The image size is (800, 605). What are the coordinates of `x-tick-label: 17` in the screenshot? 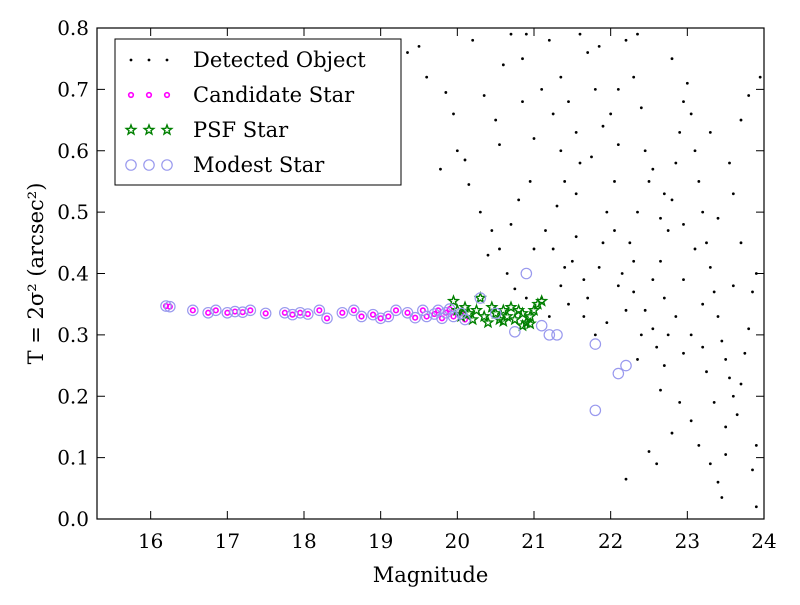 It's located at (227, 541).